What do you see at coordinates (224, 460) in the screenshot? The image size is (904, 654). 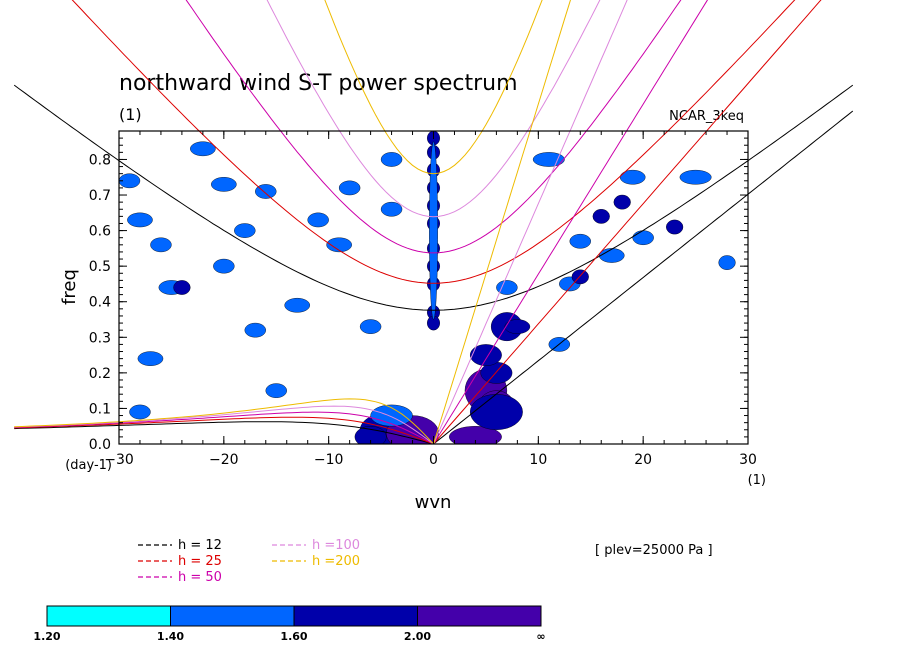 I see `x-tick-label: −20` at bounding box center [224, 460].